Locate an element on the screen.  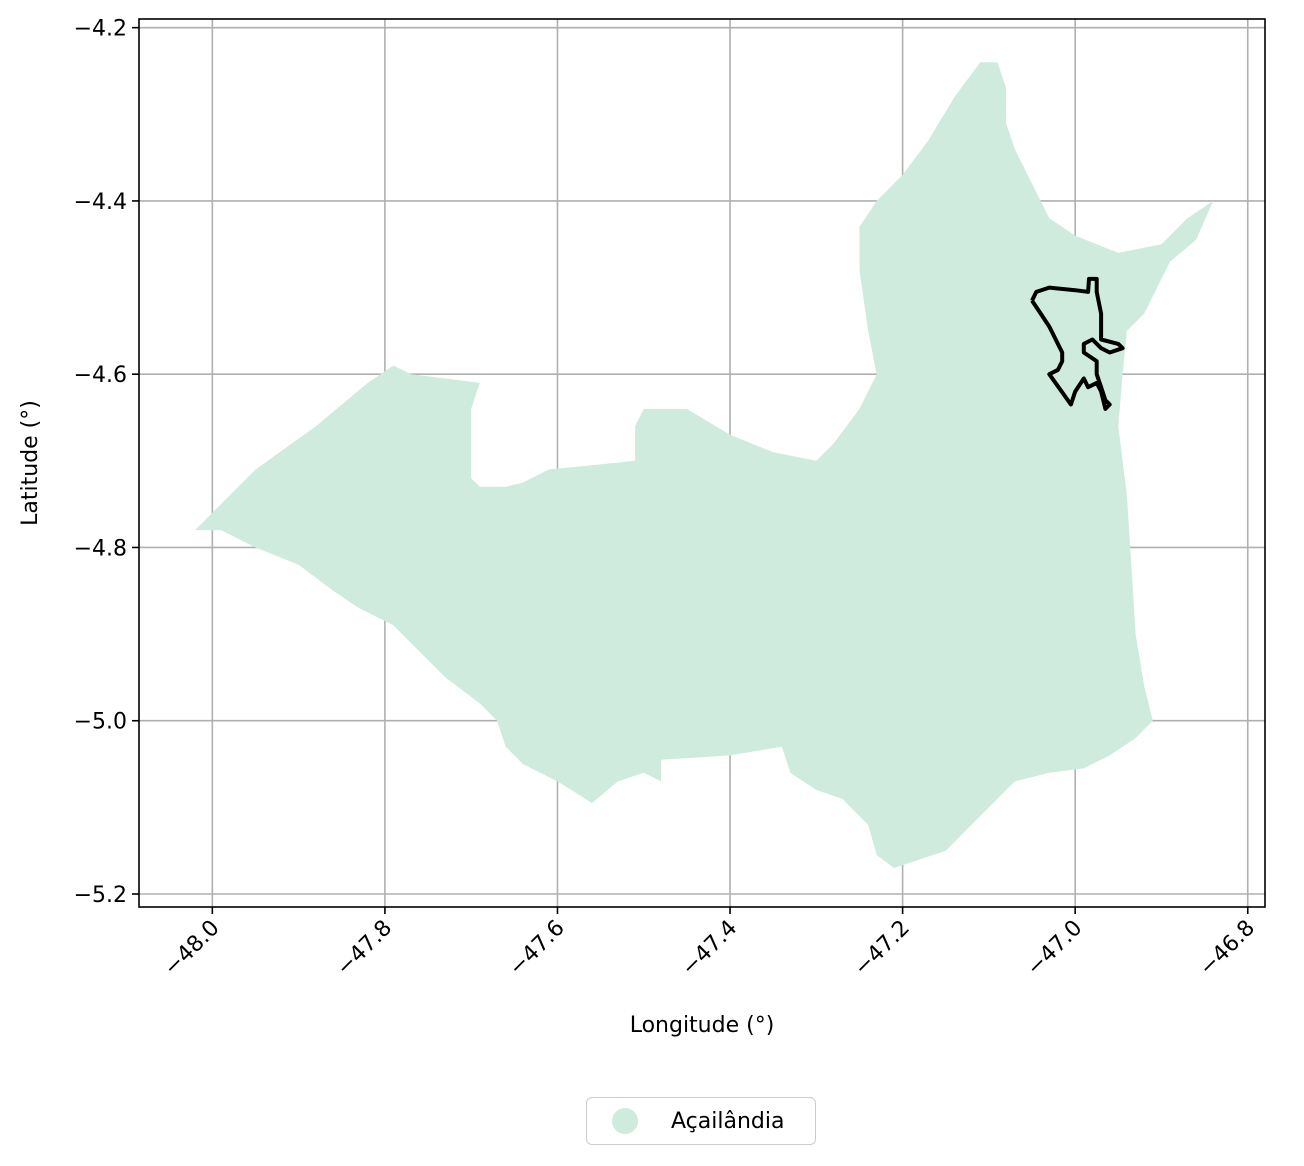
x-axis-ticks: −48.0 −47.8 −47.6 −47.4 −47.2 −47.0 −46.8 is located at coordinates (709, 944).